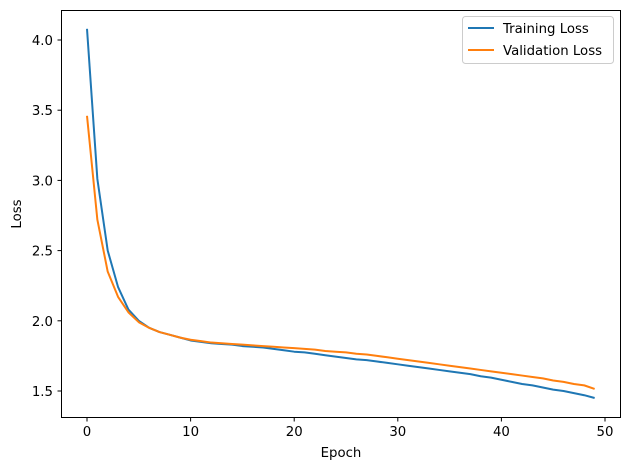  What do you see at coordinates (294, 432) in the screenshot?
I see `x-tick-label: 20` at bounding box center [294, 432].